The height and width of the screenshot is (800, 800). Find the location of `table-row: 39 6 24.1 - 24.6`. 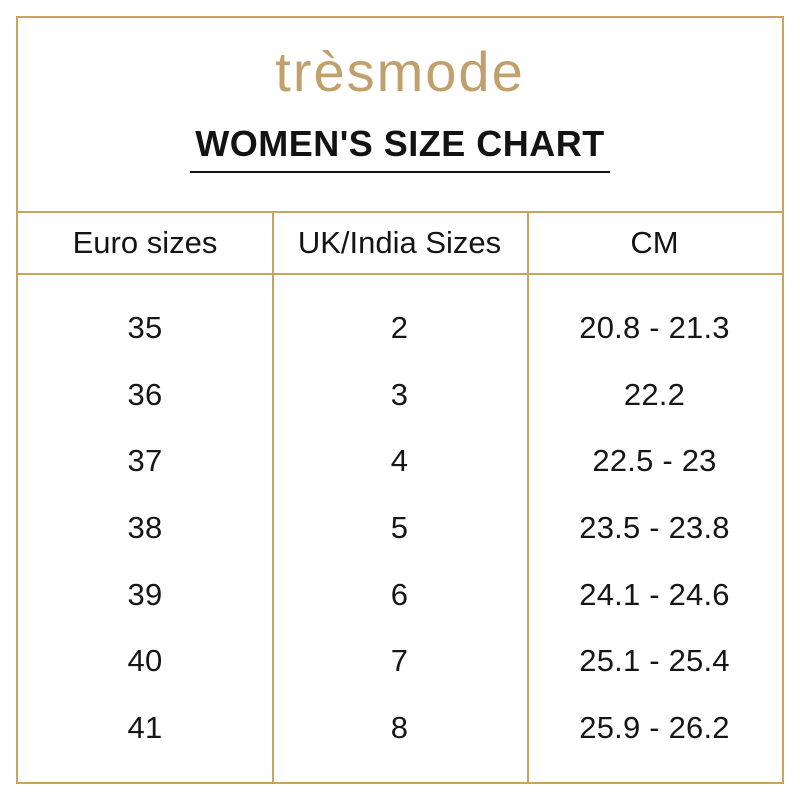

table-row: 39 6 24.1 - 24.6 is located at coordinates (400, 594).